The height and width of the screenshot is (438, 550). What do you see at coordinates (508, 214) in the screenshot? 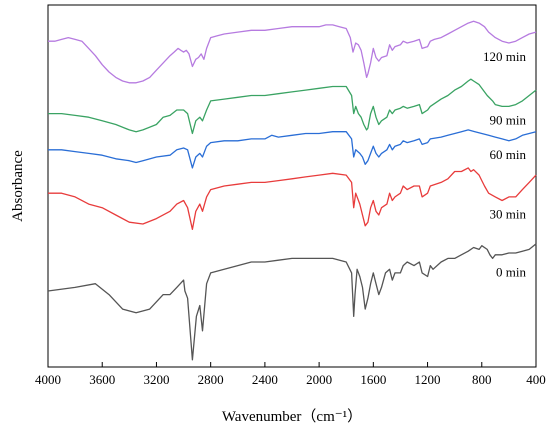
I see `series-label-30-min: 30 min` at bounding box center [508, 214].